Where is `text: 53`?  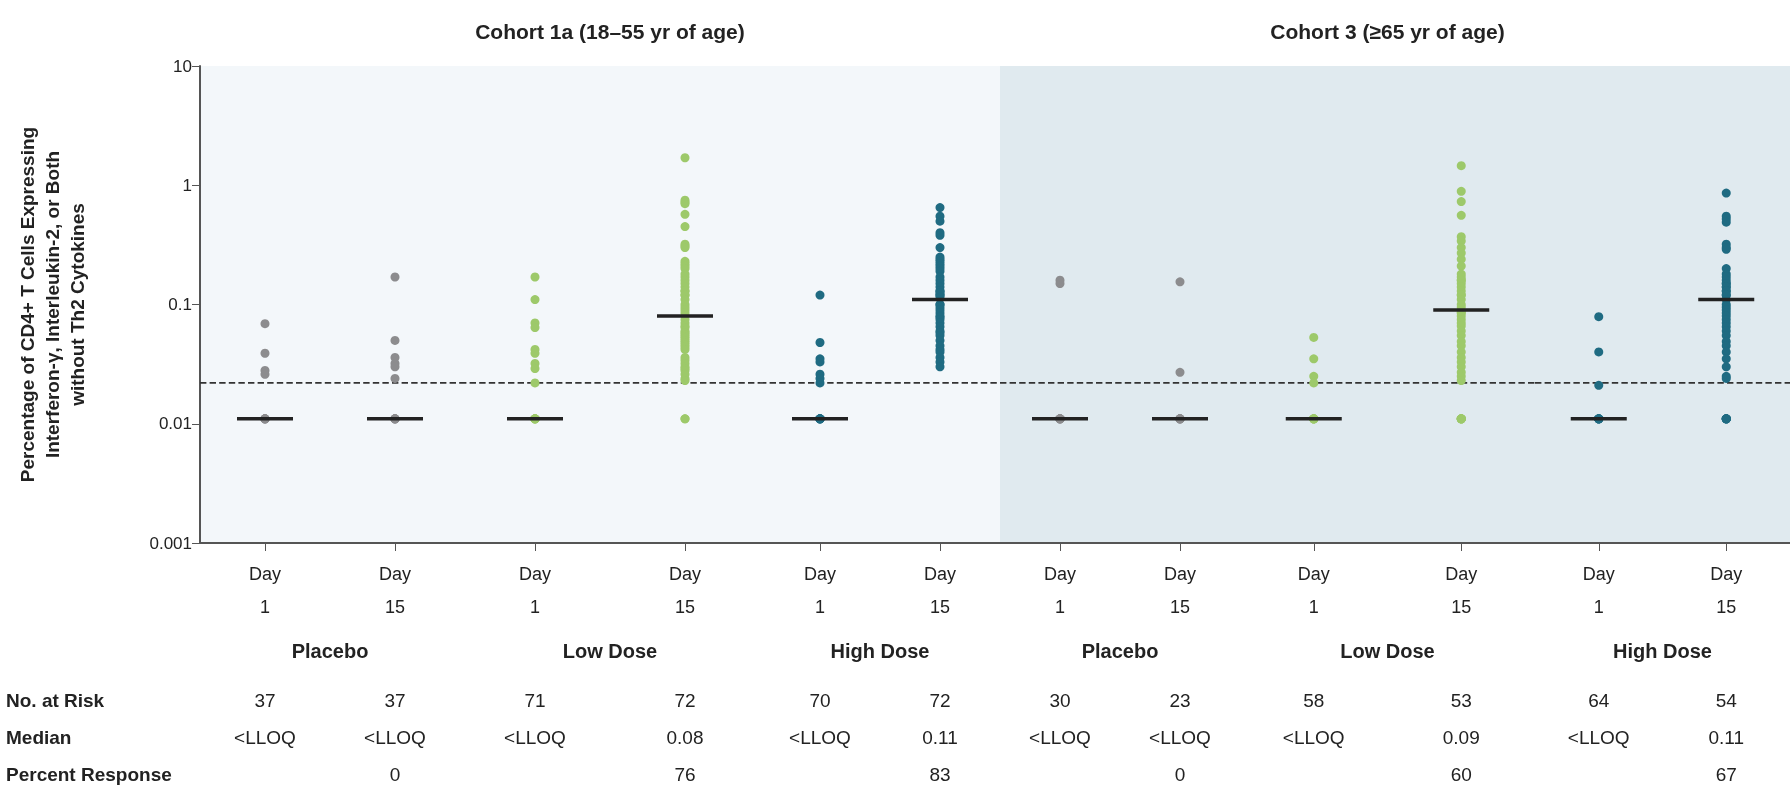
text: 53 is located at coordinates (1461, 700).